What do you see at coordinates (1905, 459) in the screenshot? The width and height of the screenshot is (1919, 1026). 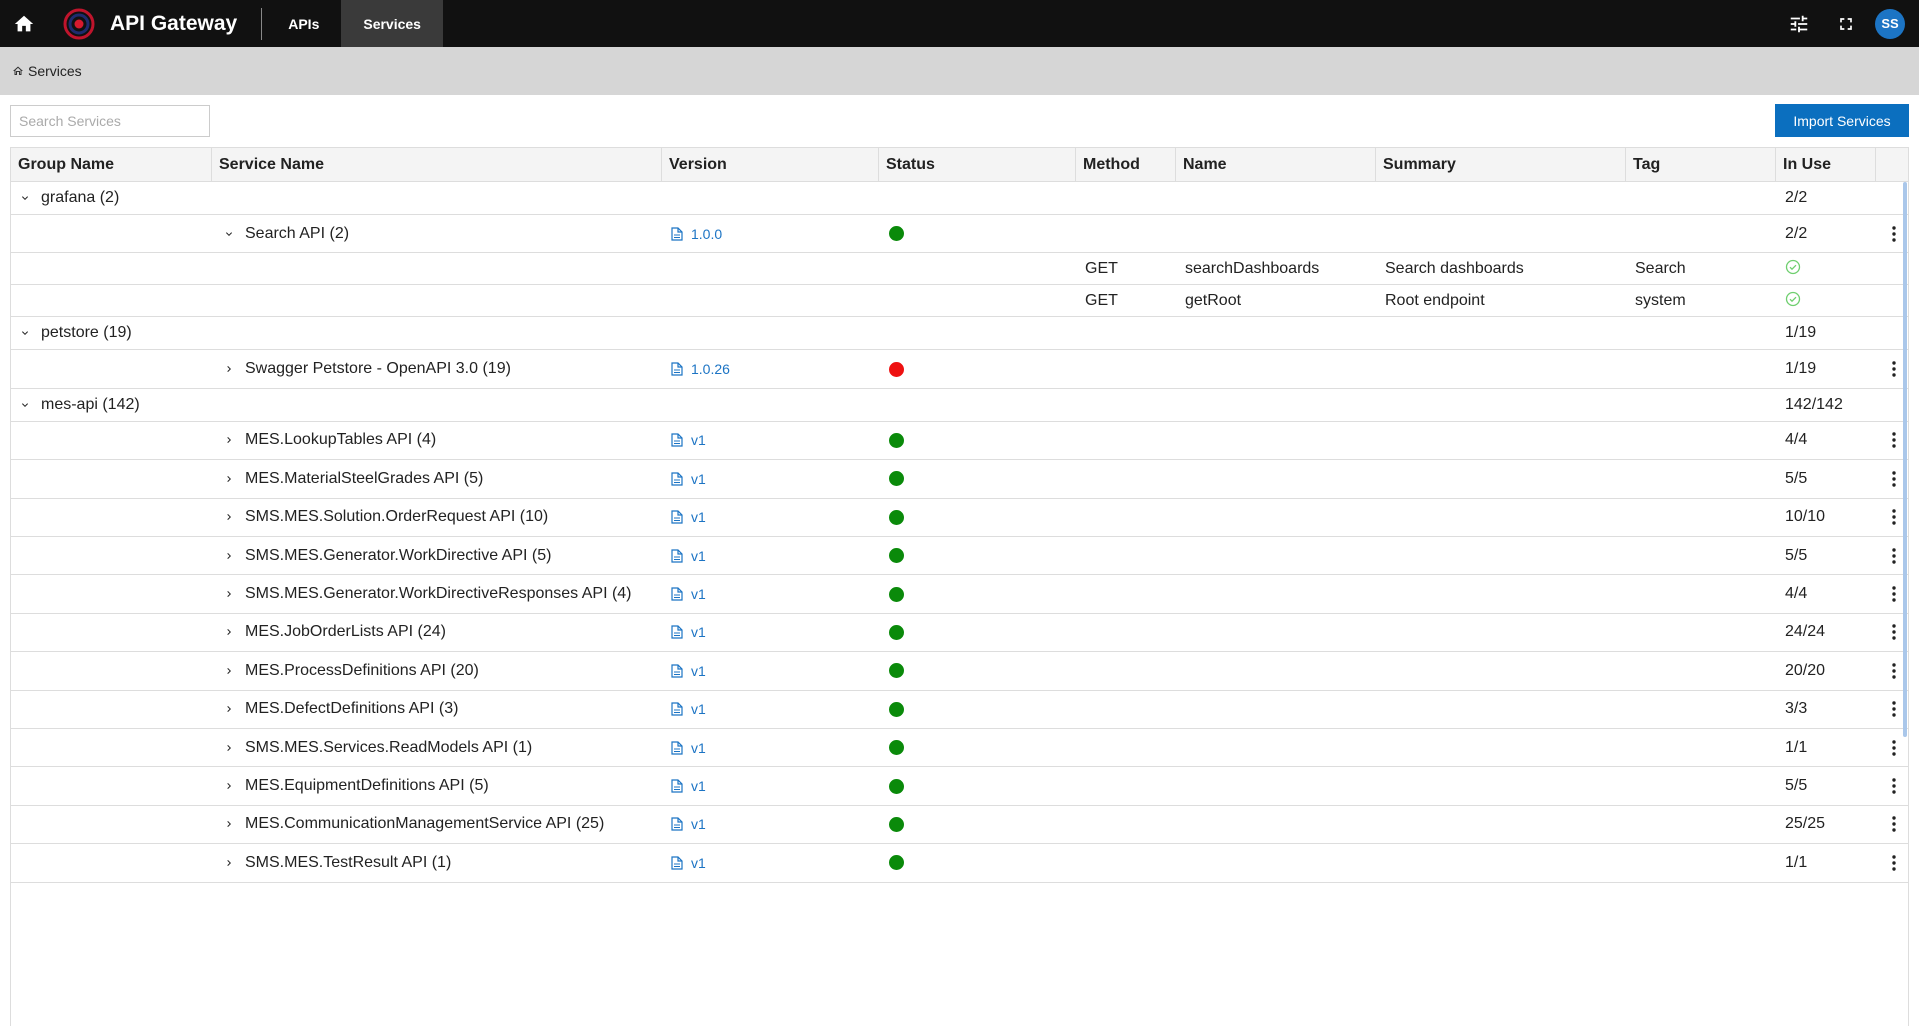 I see `table-scrollbar` at bounding box center [1905, 459].